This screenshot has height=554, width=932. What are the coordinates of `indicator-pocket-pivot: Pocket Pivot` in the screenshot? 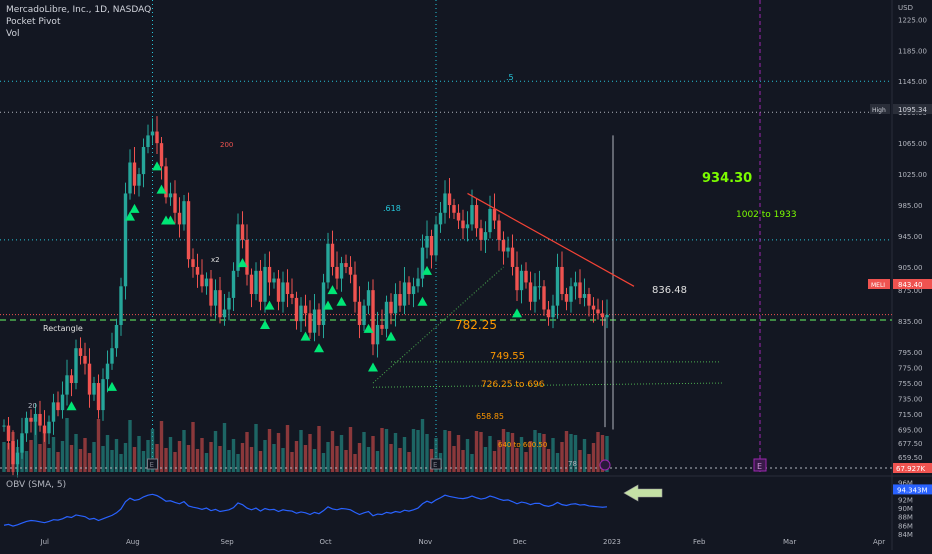 It's located at (33, 22).